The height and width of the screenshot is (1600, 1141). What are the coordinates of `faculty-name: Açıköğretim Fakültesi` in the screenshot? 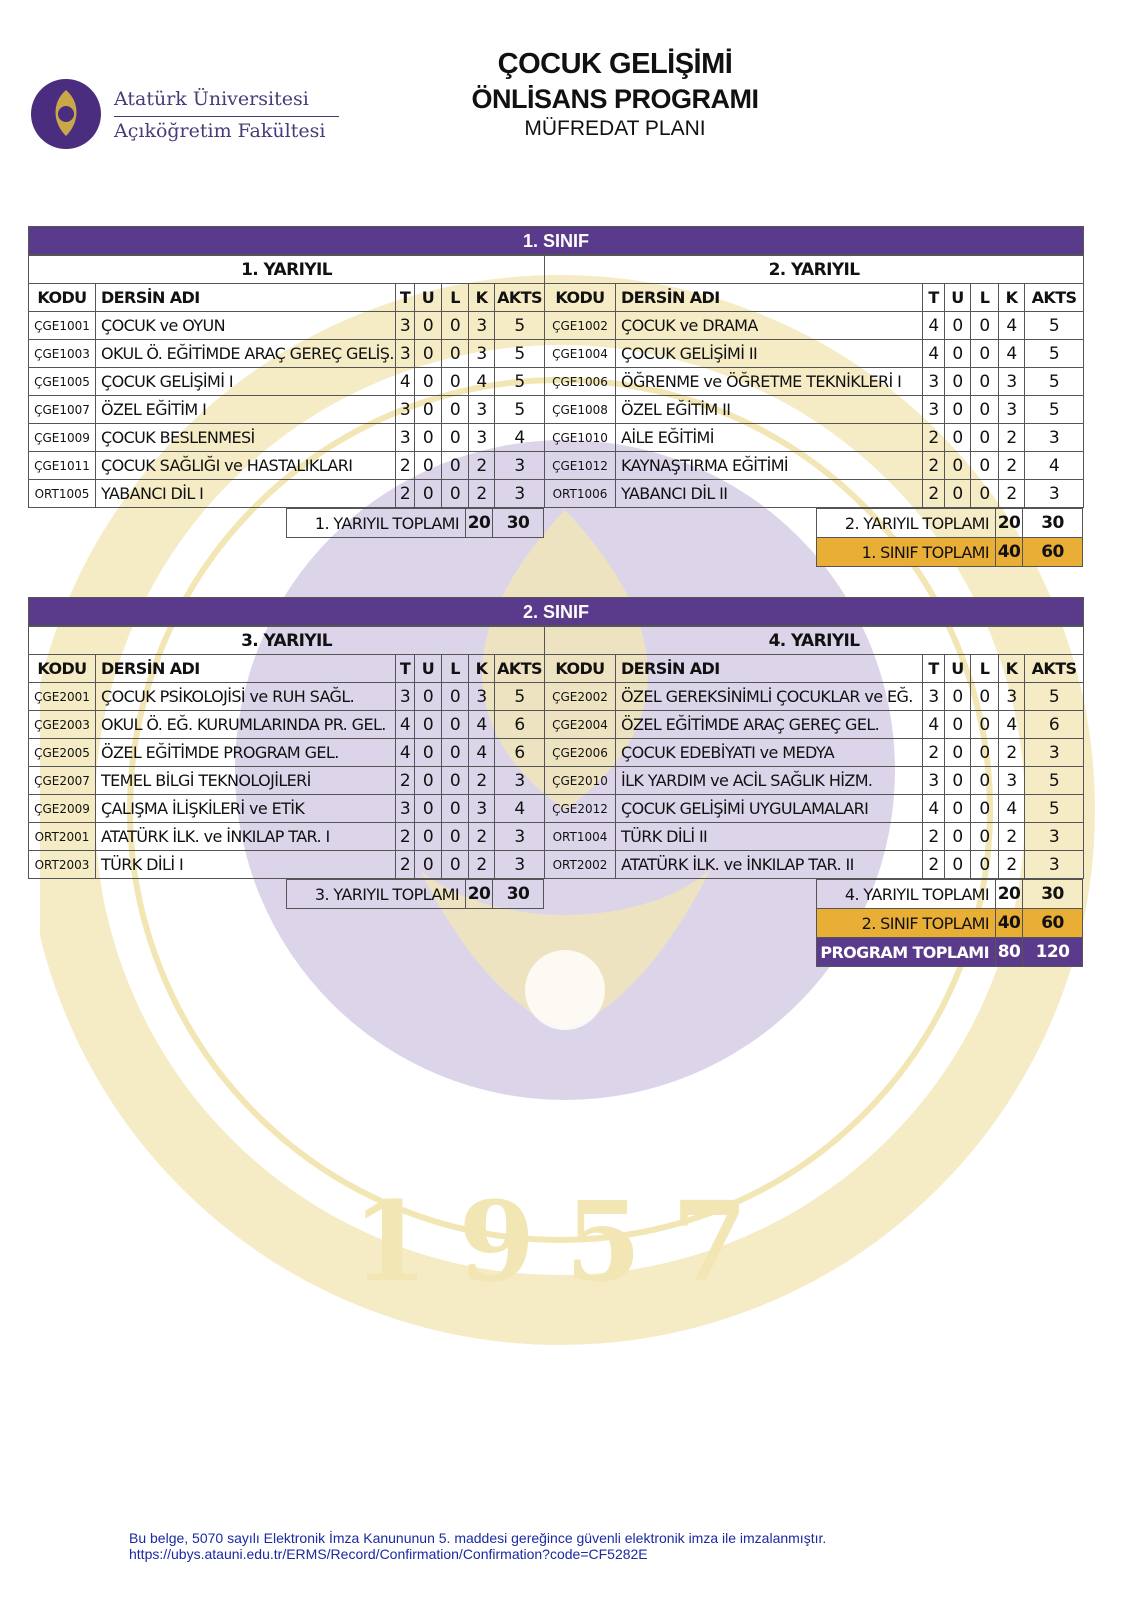 It's located at (220, 131).